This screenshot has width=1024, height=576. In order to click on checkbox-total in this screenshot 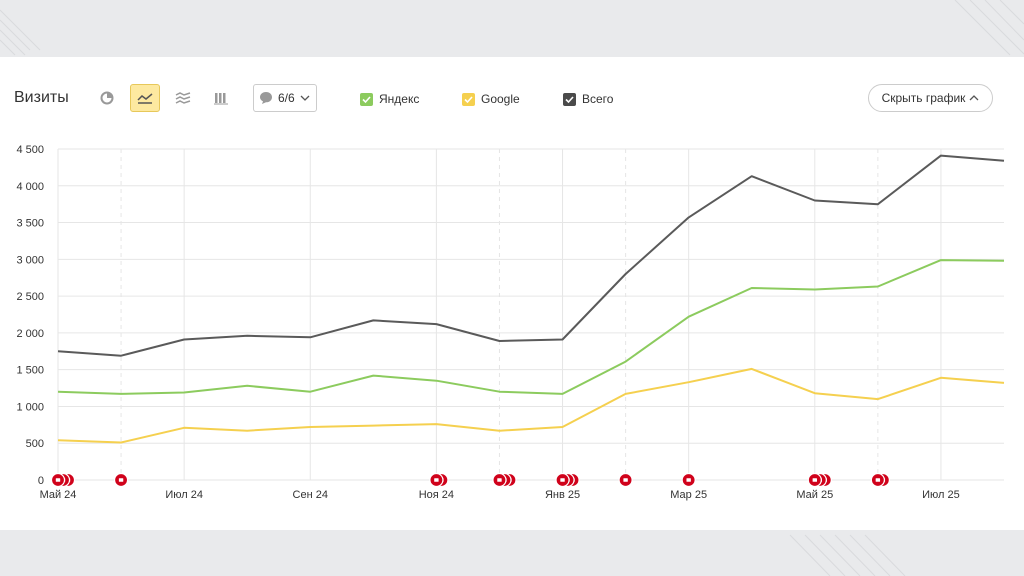, I will do `click(569, 99)`.